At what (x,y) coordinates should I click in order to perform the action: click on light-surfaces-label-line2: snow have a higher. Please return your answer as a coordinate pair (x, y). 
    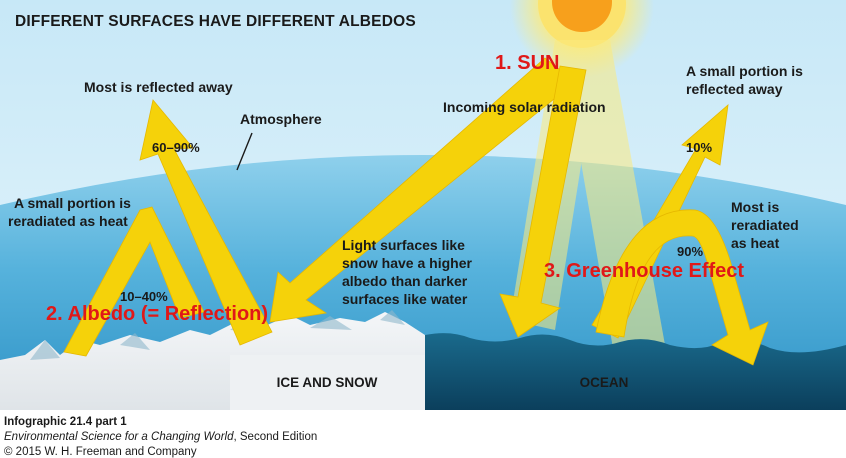
    Looking at the image, I should click on (407, 263).